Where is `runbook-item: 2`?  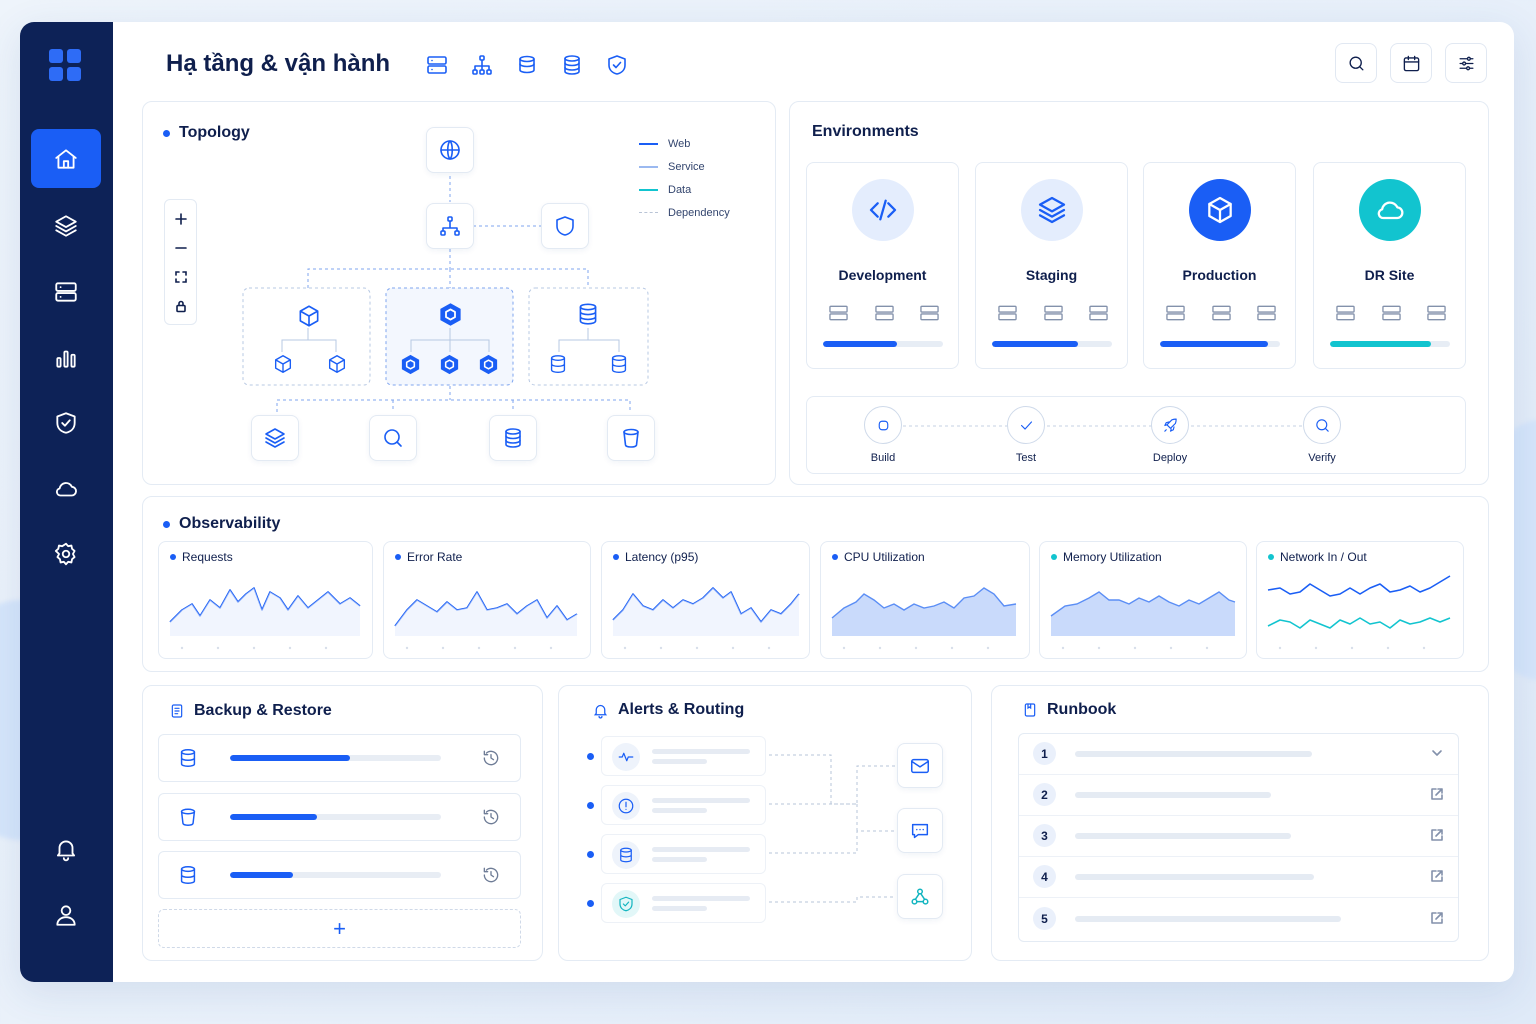
runbook-item: 2 is located at coordinates (1238, 795).